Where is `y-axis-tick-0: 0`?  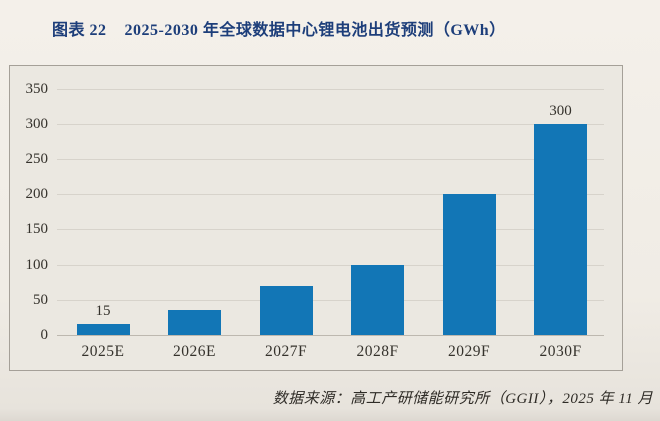
y-axis-tick-0: 0 is located at coordinates (44, 335).